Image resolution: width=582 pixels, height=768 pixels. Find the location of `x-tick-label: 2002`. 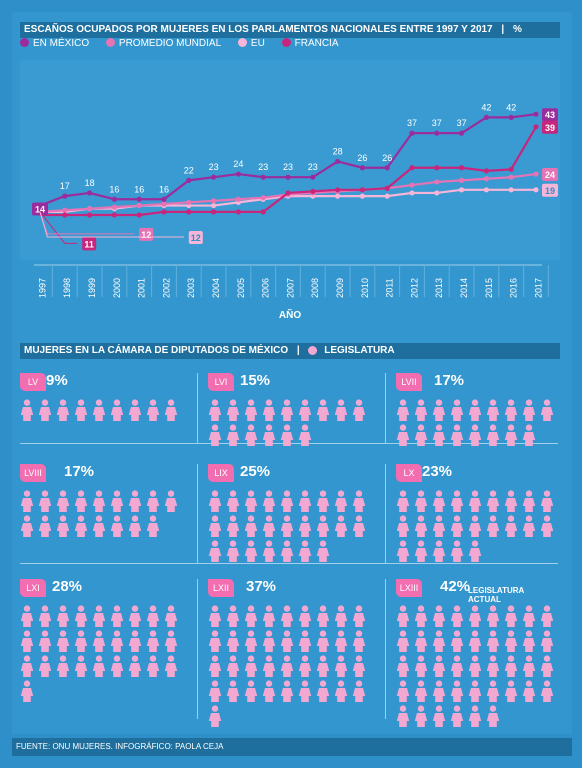

x-tick-label: 2002 is located at coordinates (166, 288).